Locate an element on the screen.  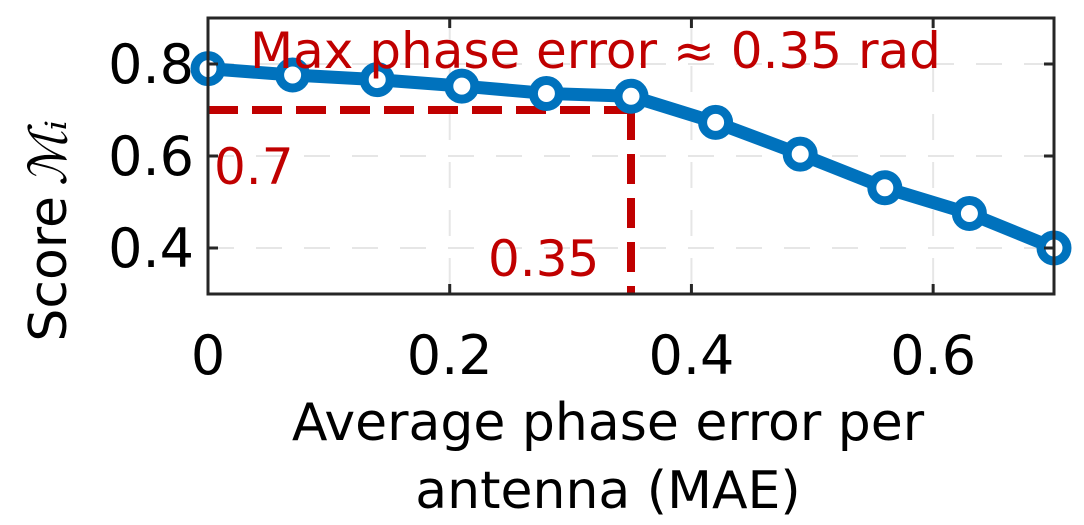
y-tick-label-2: 0.8 is located at coordinates (151, 64).